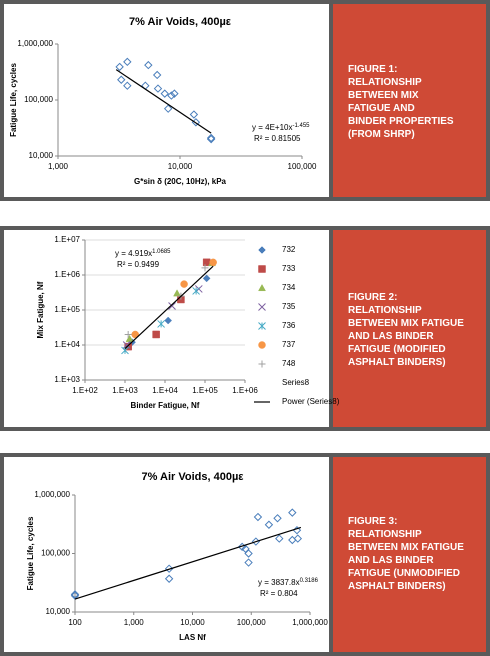 The width and height of the screenshot is (490, 656). Describe the element at coordinates (381, 108) in the screenshot. I see `caption-line: FATIGUE AND` at that location.